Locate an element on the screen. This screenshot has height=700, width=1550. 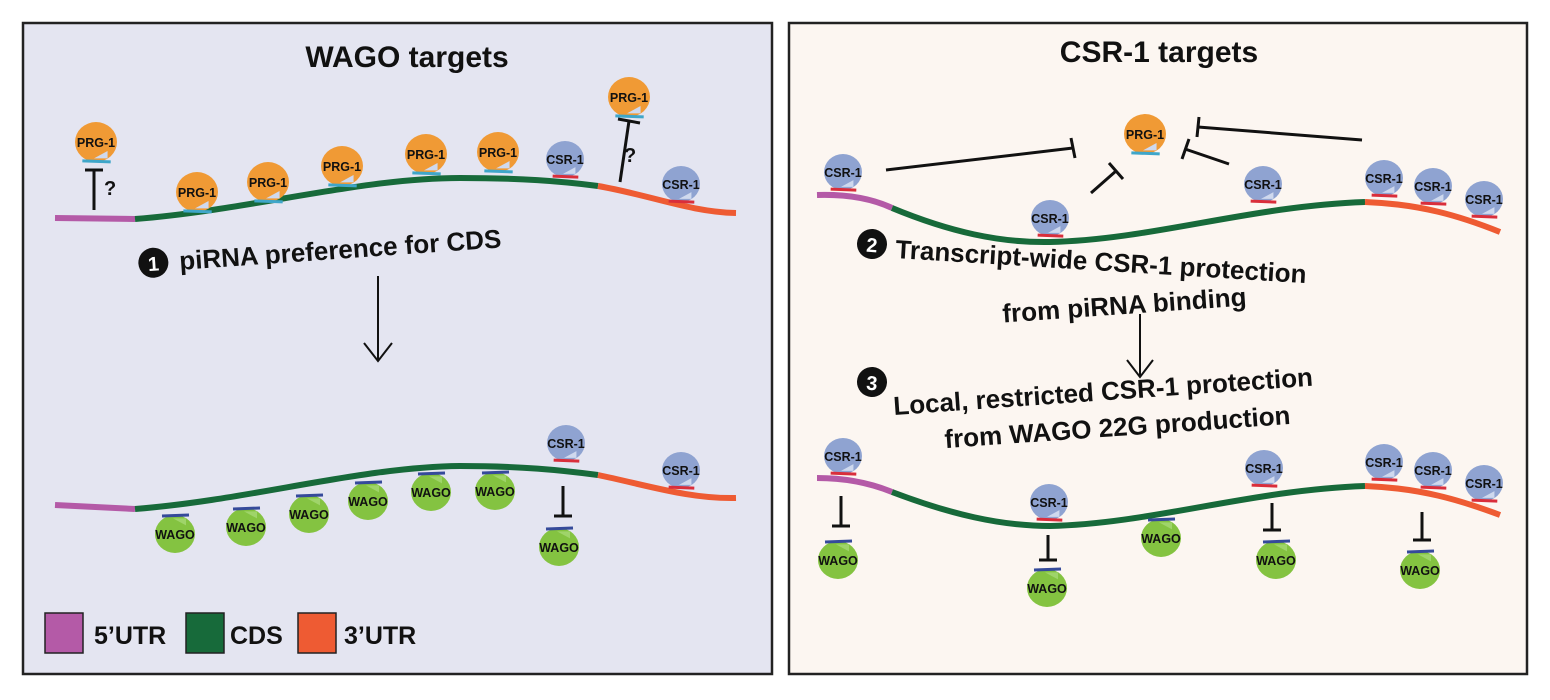
legend-swatch-utr3 is located at coordinates (317, 633).